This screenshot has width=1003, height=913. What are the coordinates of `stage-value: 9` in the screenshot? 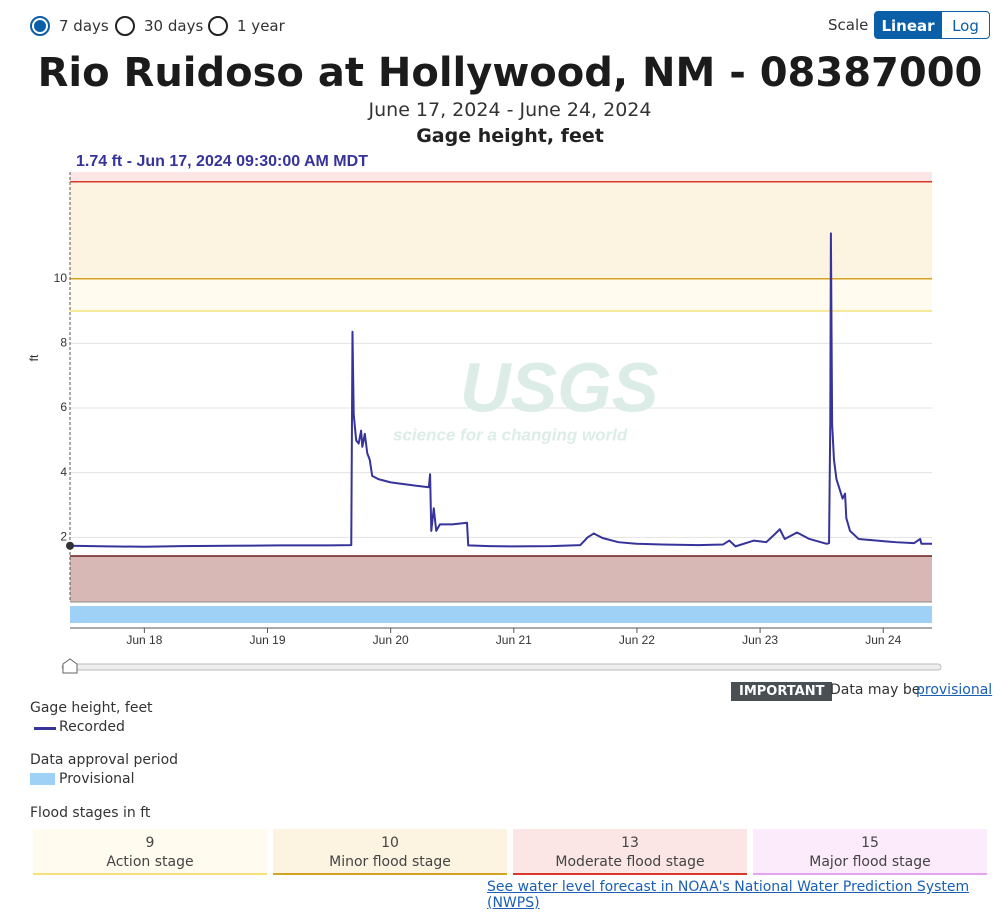 It's located at (150, 843).